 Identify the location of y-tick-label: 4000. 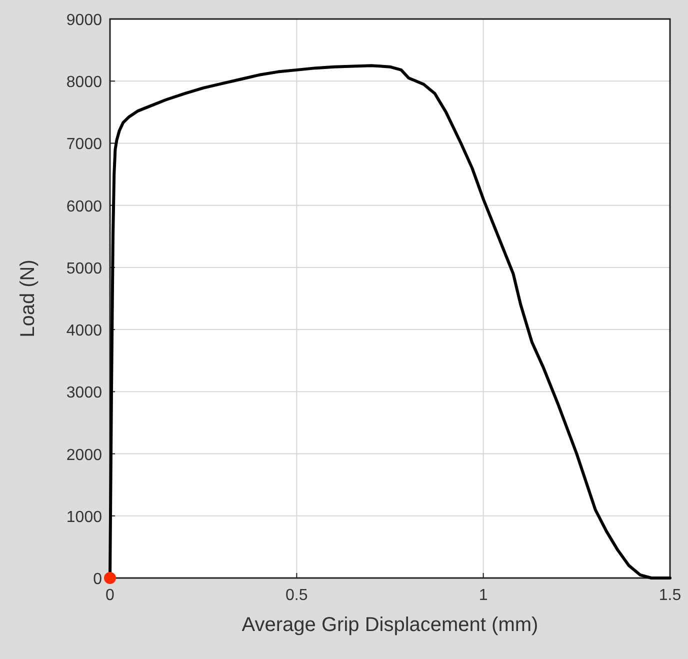
(84, 331).